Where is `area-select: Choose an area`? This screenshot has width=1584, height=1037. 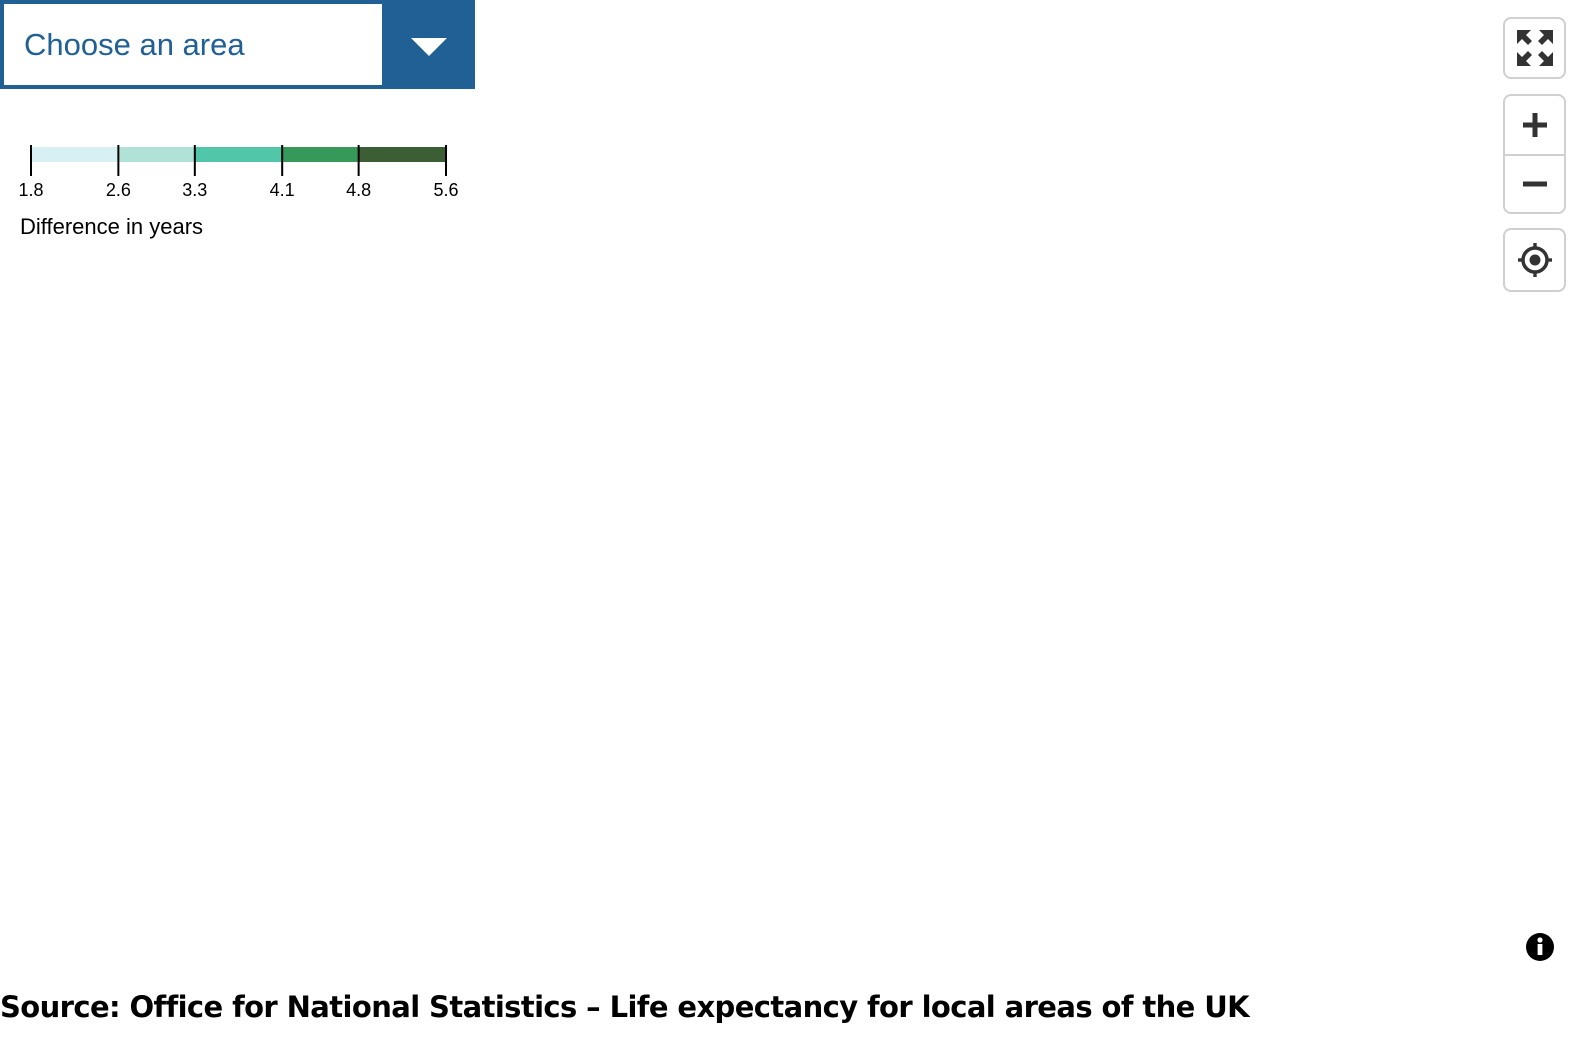
area-select: Choose an area is located at coordinates (237, 44).